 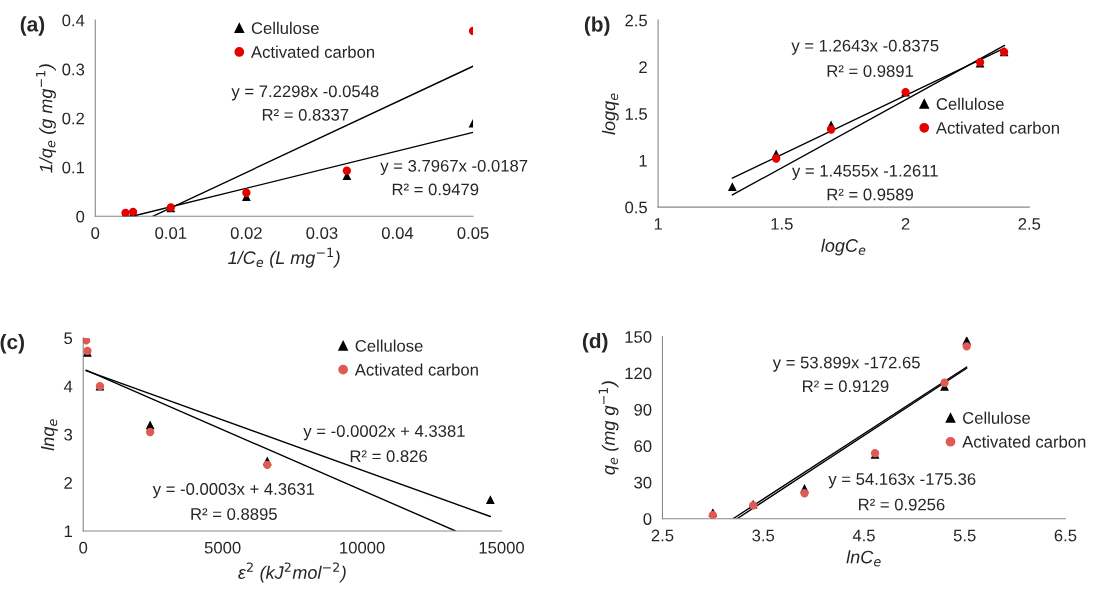 What do you see at coordinates (638, 337) in the screenshot?
I see `y-tick-label: 150` at bounding box center [638, 337].